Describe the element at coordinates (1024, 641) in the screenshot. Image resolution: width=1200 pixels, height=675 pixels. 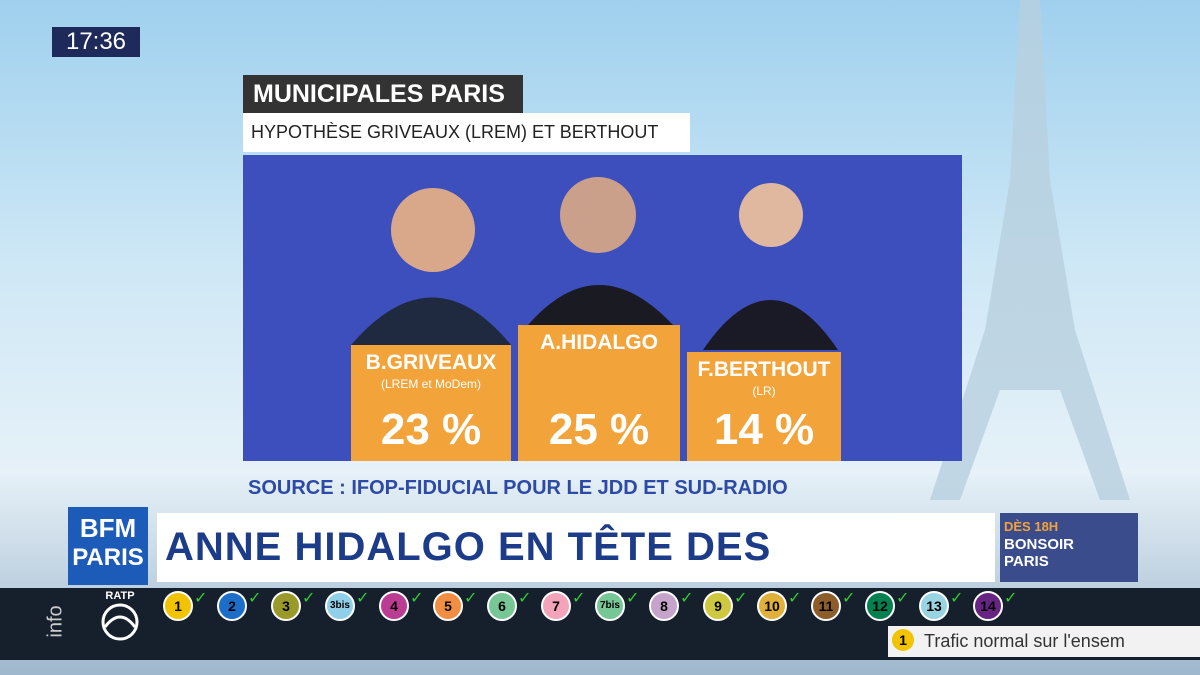
I see `traffic-text: Trafic normal sur l'ensem` at that location.